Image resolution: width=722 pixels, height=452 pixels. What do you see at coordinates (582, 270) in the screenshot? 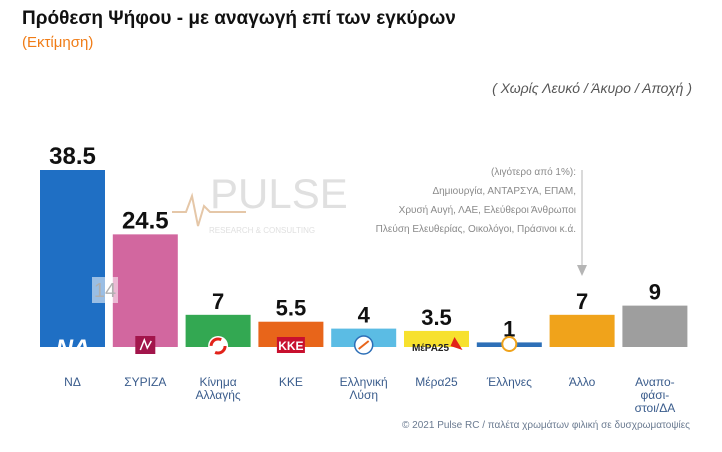
I see `annotation-arrow` at bounding box center [582, 270].